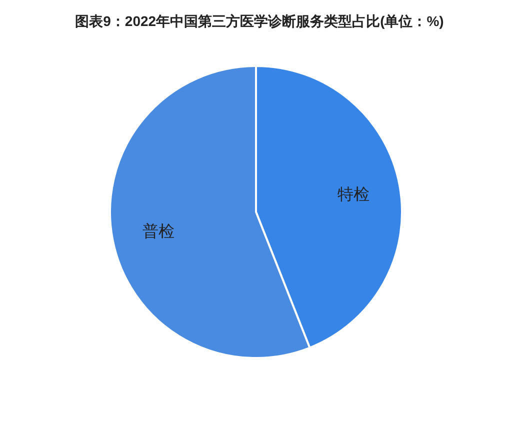 This screenshot has width=519, height=422. I want to click on slice-label: 普检, so click(158, 231).